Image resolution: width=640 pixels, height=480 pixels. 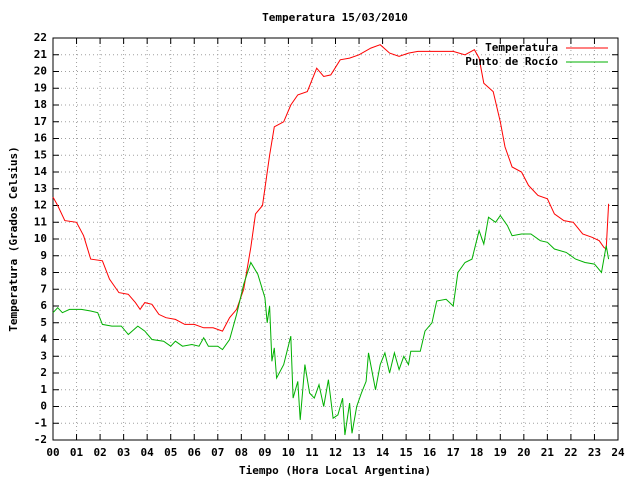 What do you see at coordinates (52, 452) in the screenshot?
I see `x-tick-label: 00` at bounding box center [52, 452].